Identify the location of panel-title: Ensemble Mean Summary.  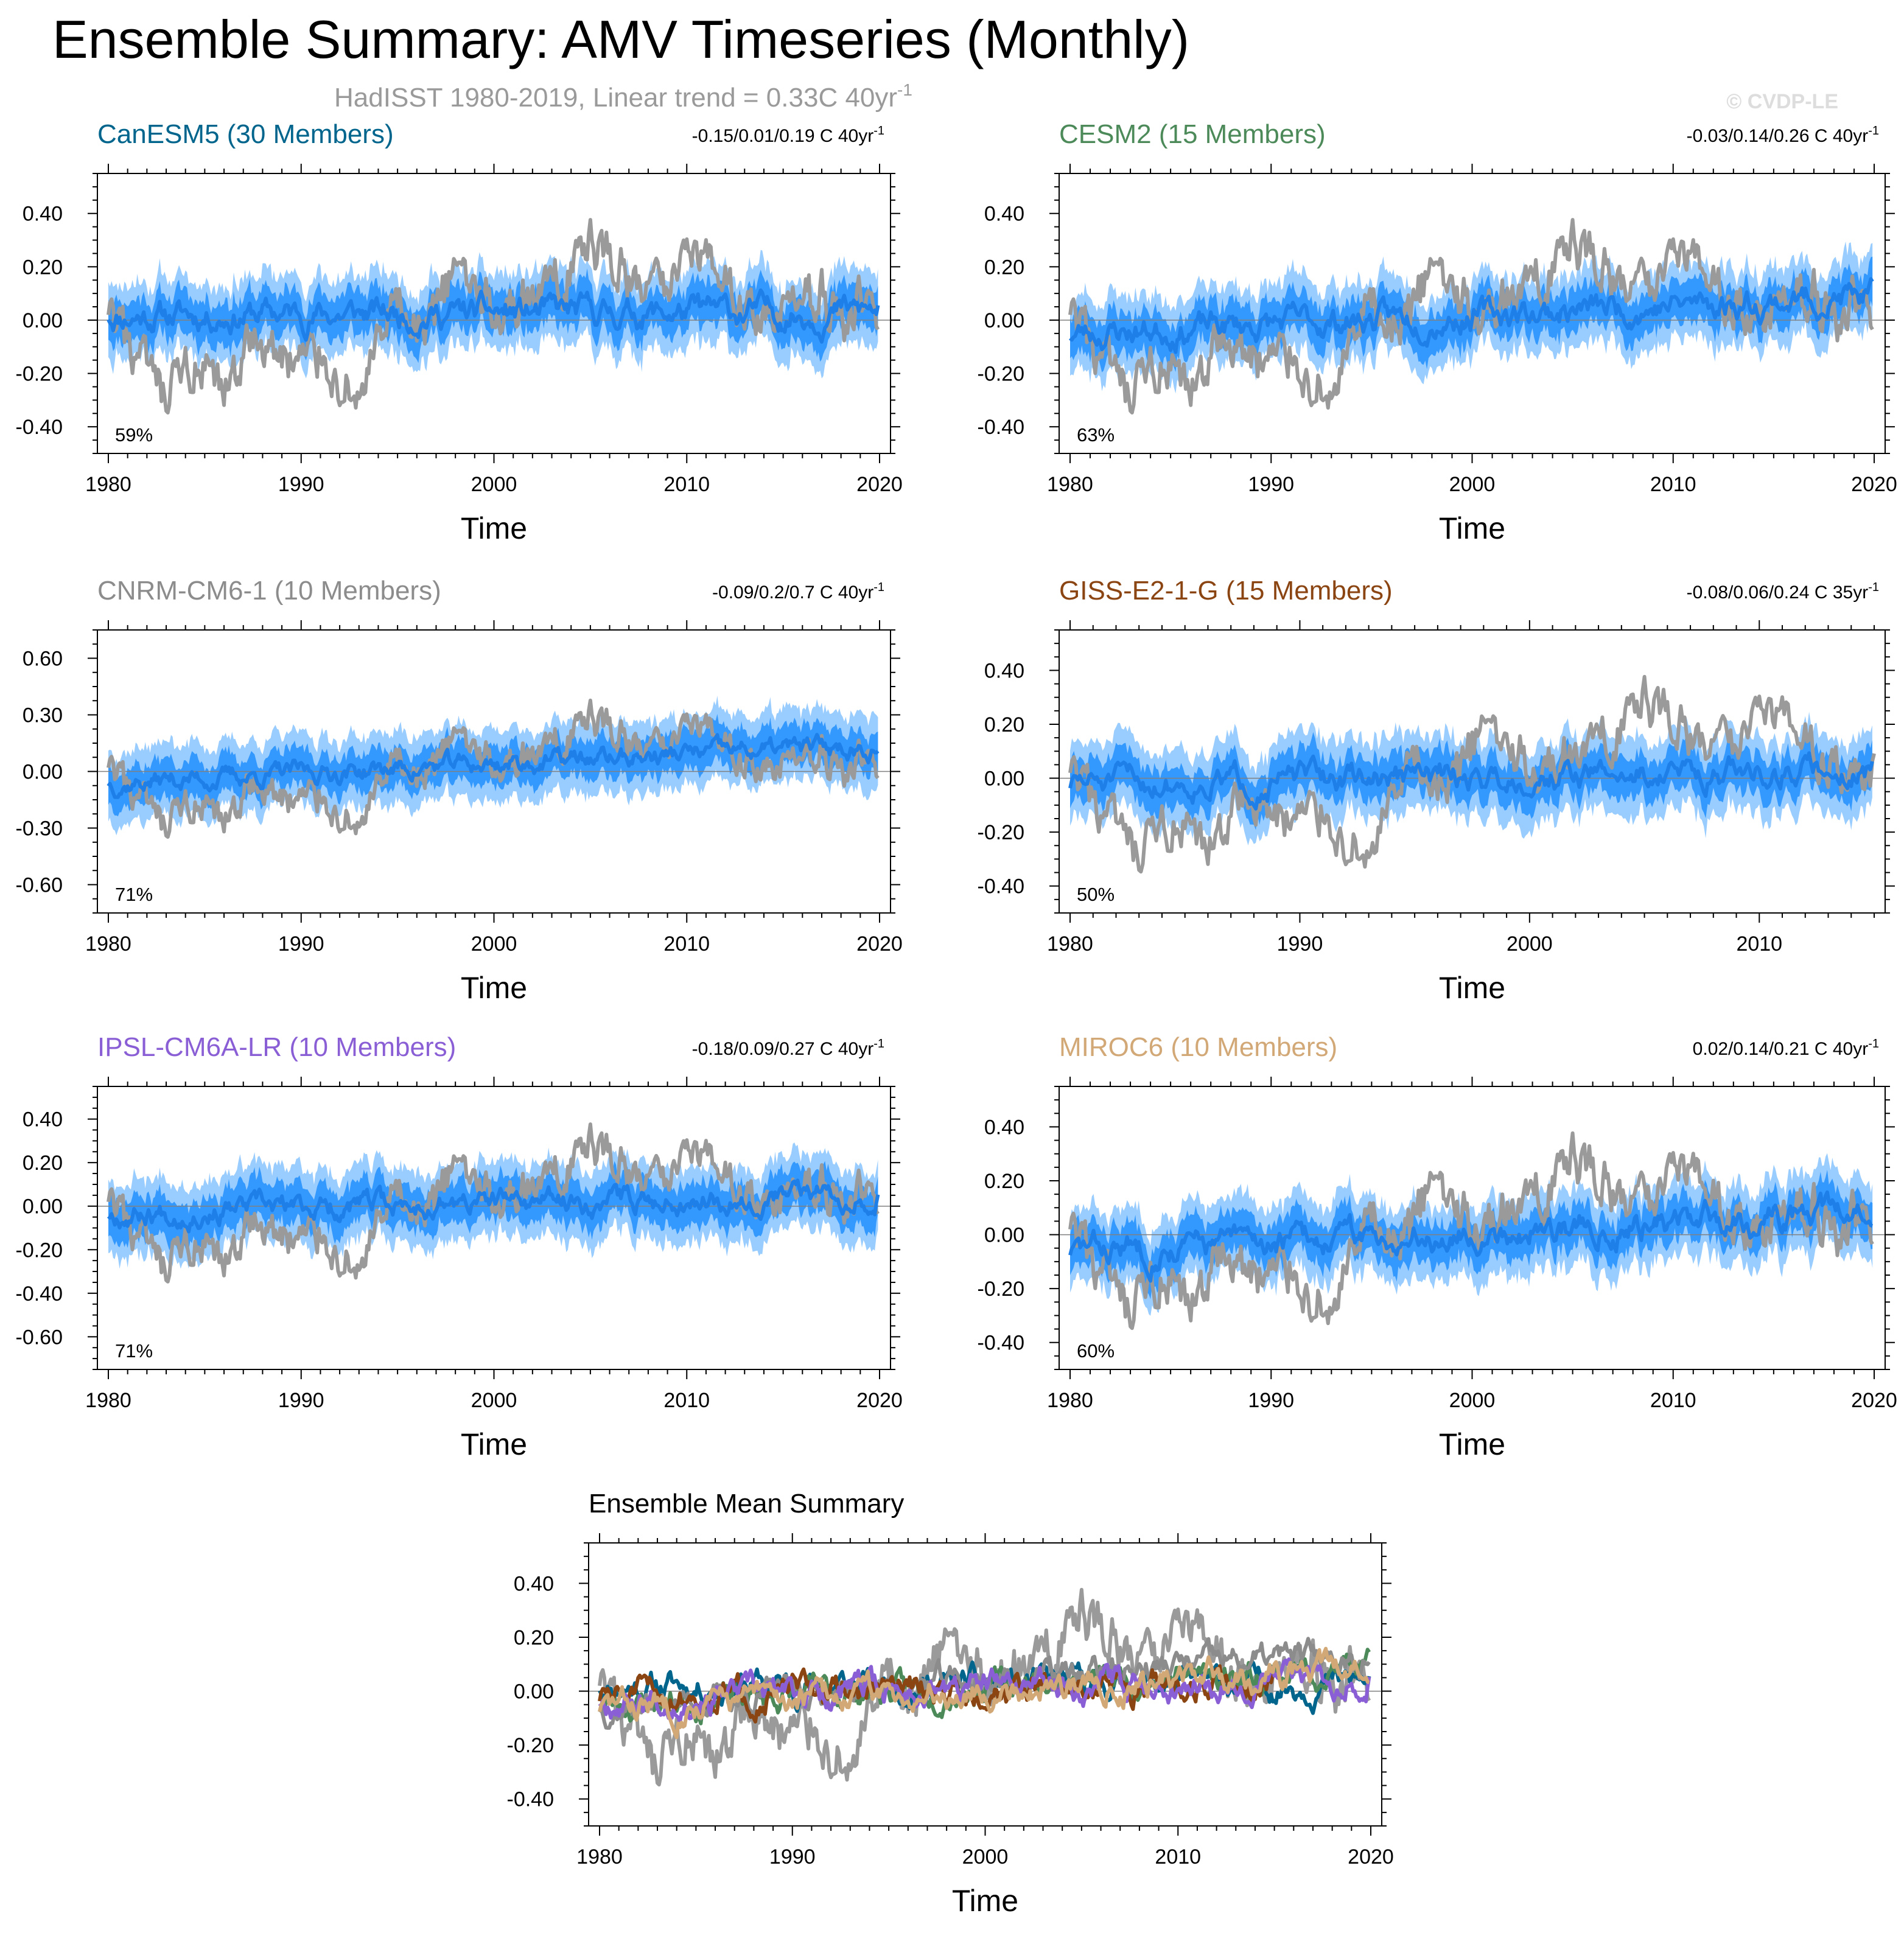
(746, 1504).